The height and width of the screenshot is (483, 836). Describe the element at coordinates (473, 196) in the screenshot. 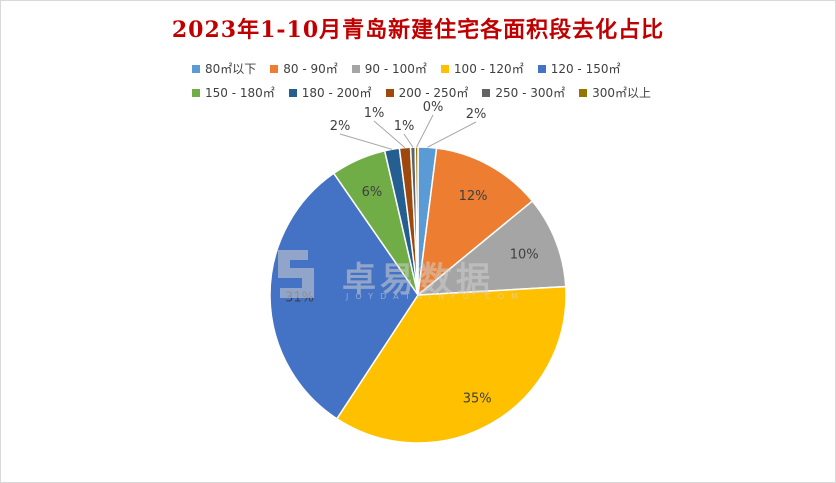

I see `slice-label: 12%` at that location.